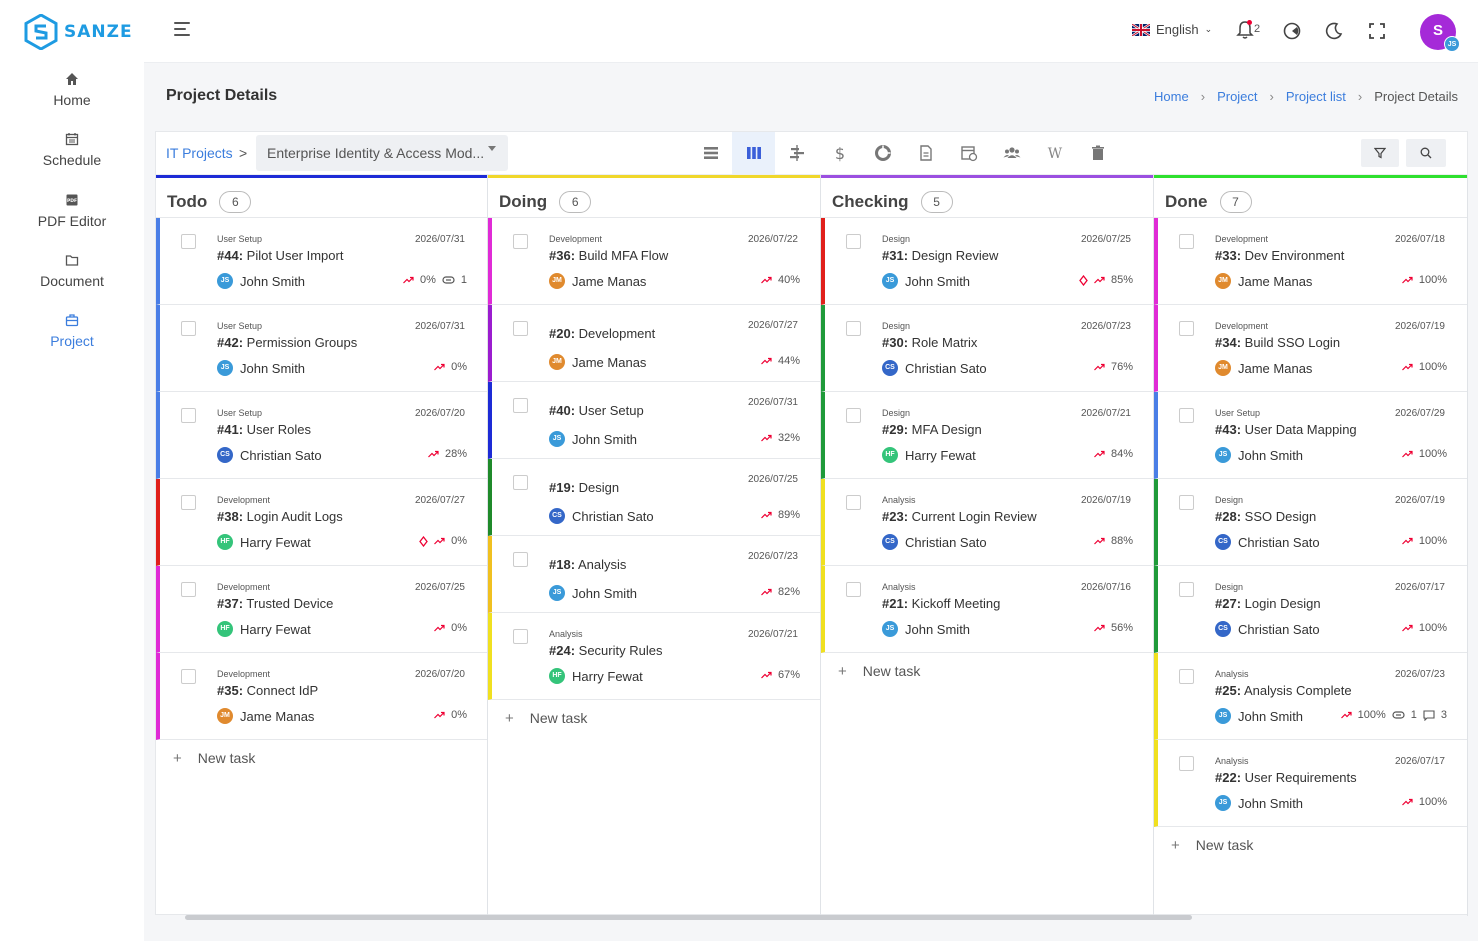  I want to click on task-due-date: 2026/07/19, so click(1419, 326).